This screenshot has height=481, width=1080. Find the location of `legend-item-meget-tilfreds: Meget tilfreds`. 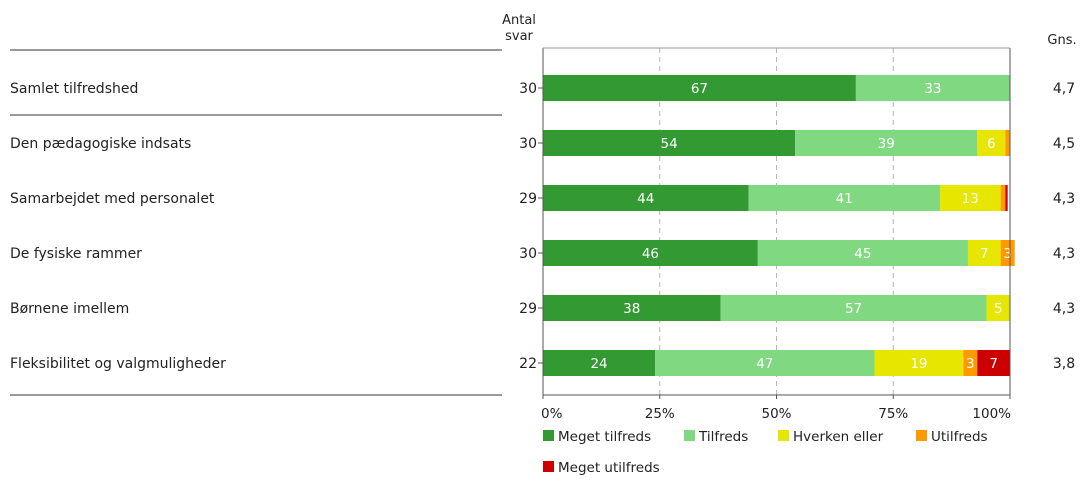

legend-item-meget-tilfreds: Meget tilfreds is located at coordinates (597, 437).